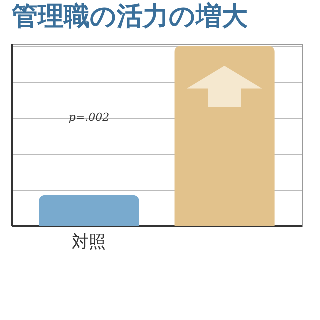  Describe the element at coordinates (89, 117) in the screenshot. I see `annotation: p=.002` at that location.